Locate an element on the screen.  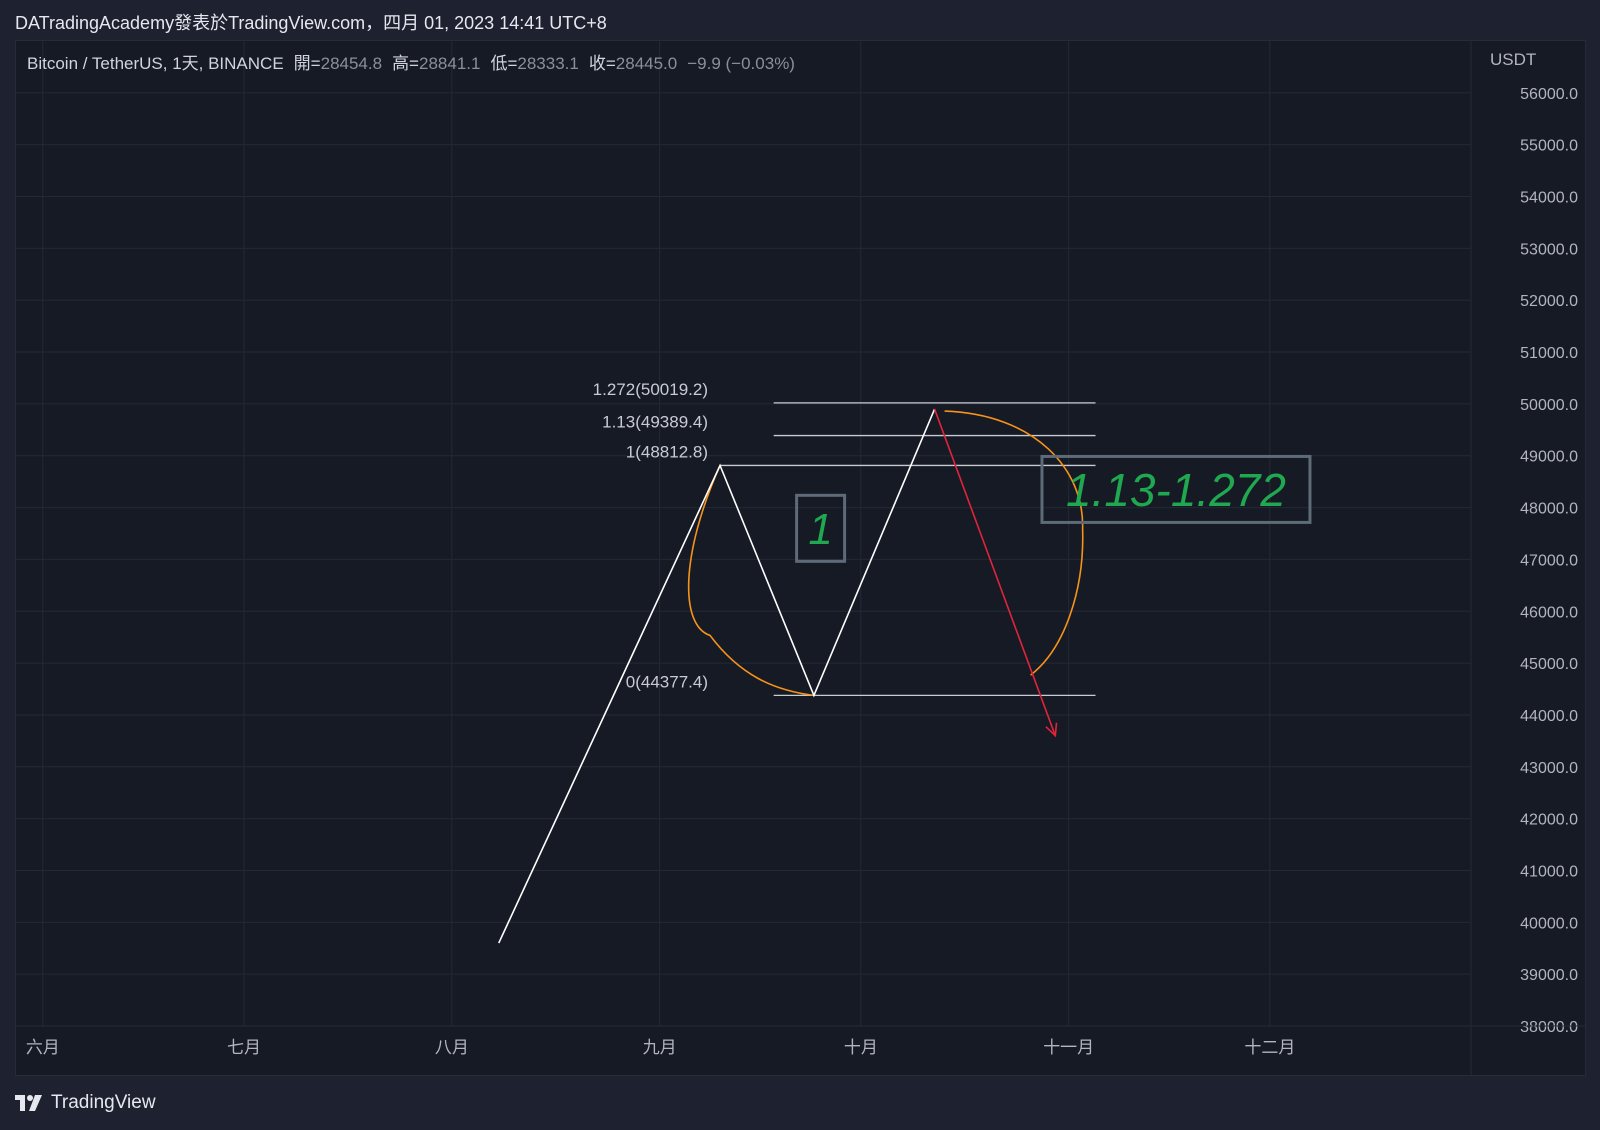
price-tick-label: 44000.0 is located at coordinates (1549, 716).